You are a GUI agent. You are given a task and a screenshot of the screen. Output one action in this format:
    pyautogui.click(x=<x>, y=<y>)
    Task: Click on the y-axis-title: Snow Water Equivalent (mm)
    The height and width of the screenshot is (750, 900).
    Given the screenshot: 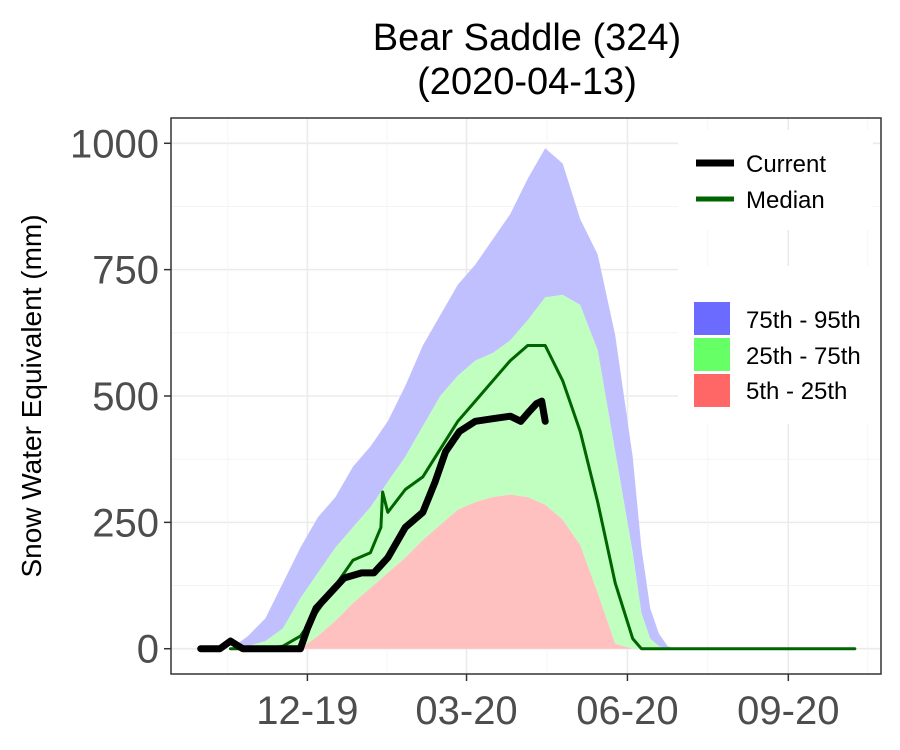 What is the action you would take?
    pyautogui.click(x=31, y=395)
    